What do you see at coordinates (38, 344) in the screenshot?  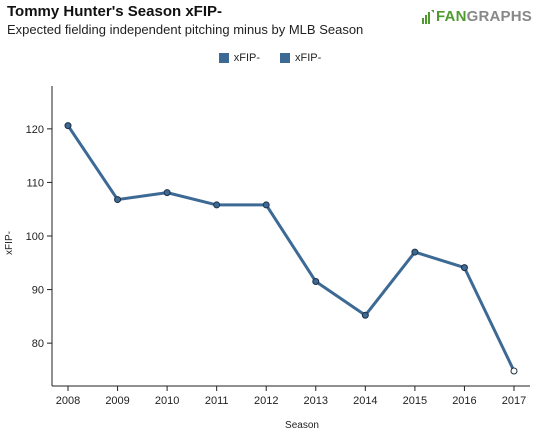 I see `y-tick-label: 80` at bounding box center [38, 344].